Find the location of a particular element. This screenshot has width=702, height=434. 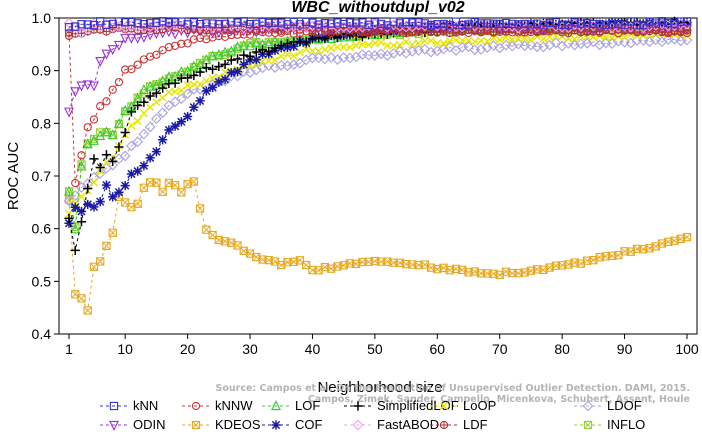

legend-label: INFLO is located at coordinates (626, 424).